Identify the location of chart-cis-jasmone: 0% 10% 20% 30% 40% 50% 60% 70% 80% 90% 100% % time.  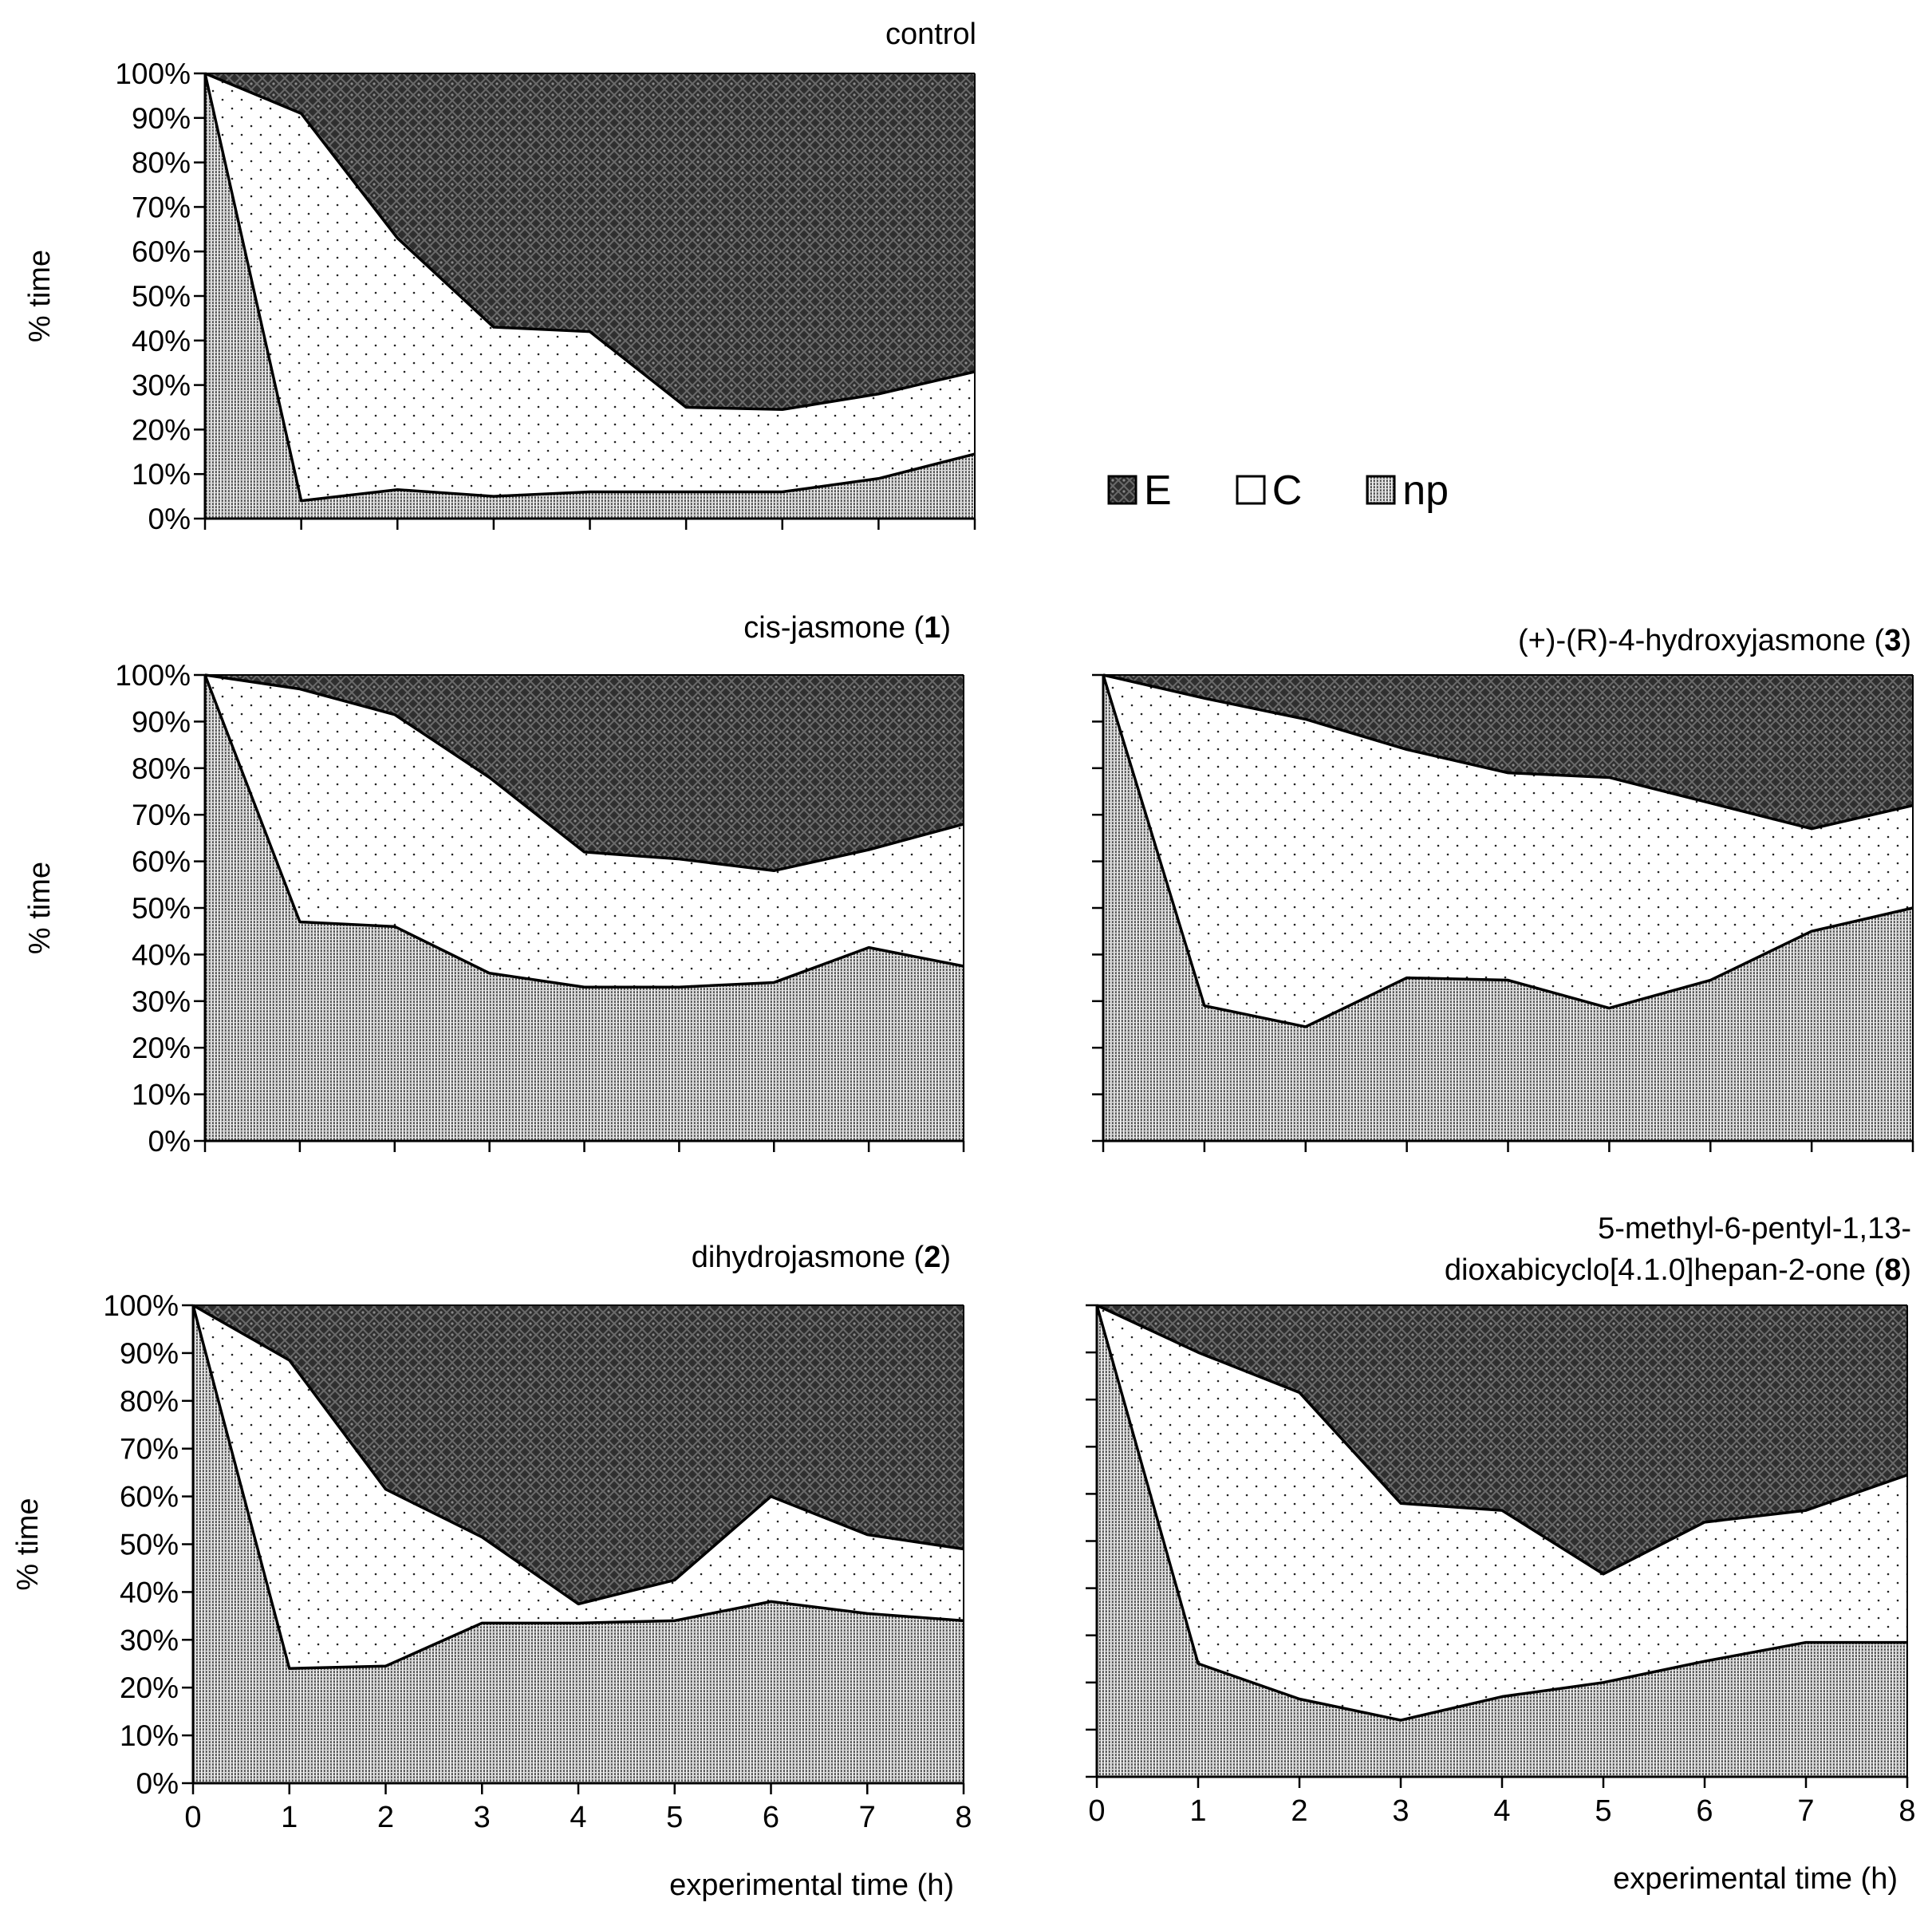
(494, 908).